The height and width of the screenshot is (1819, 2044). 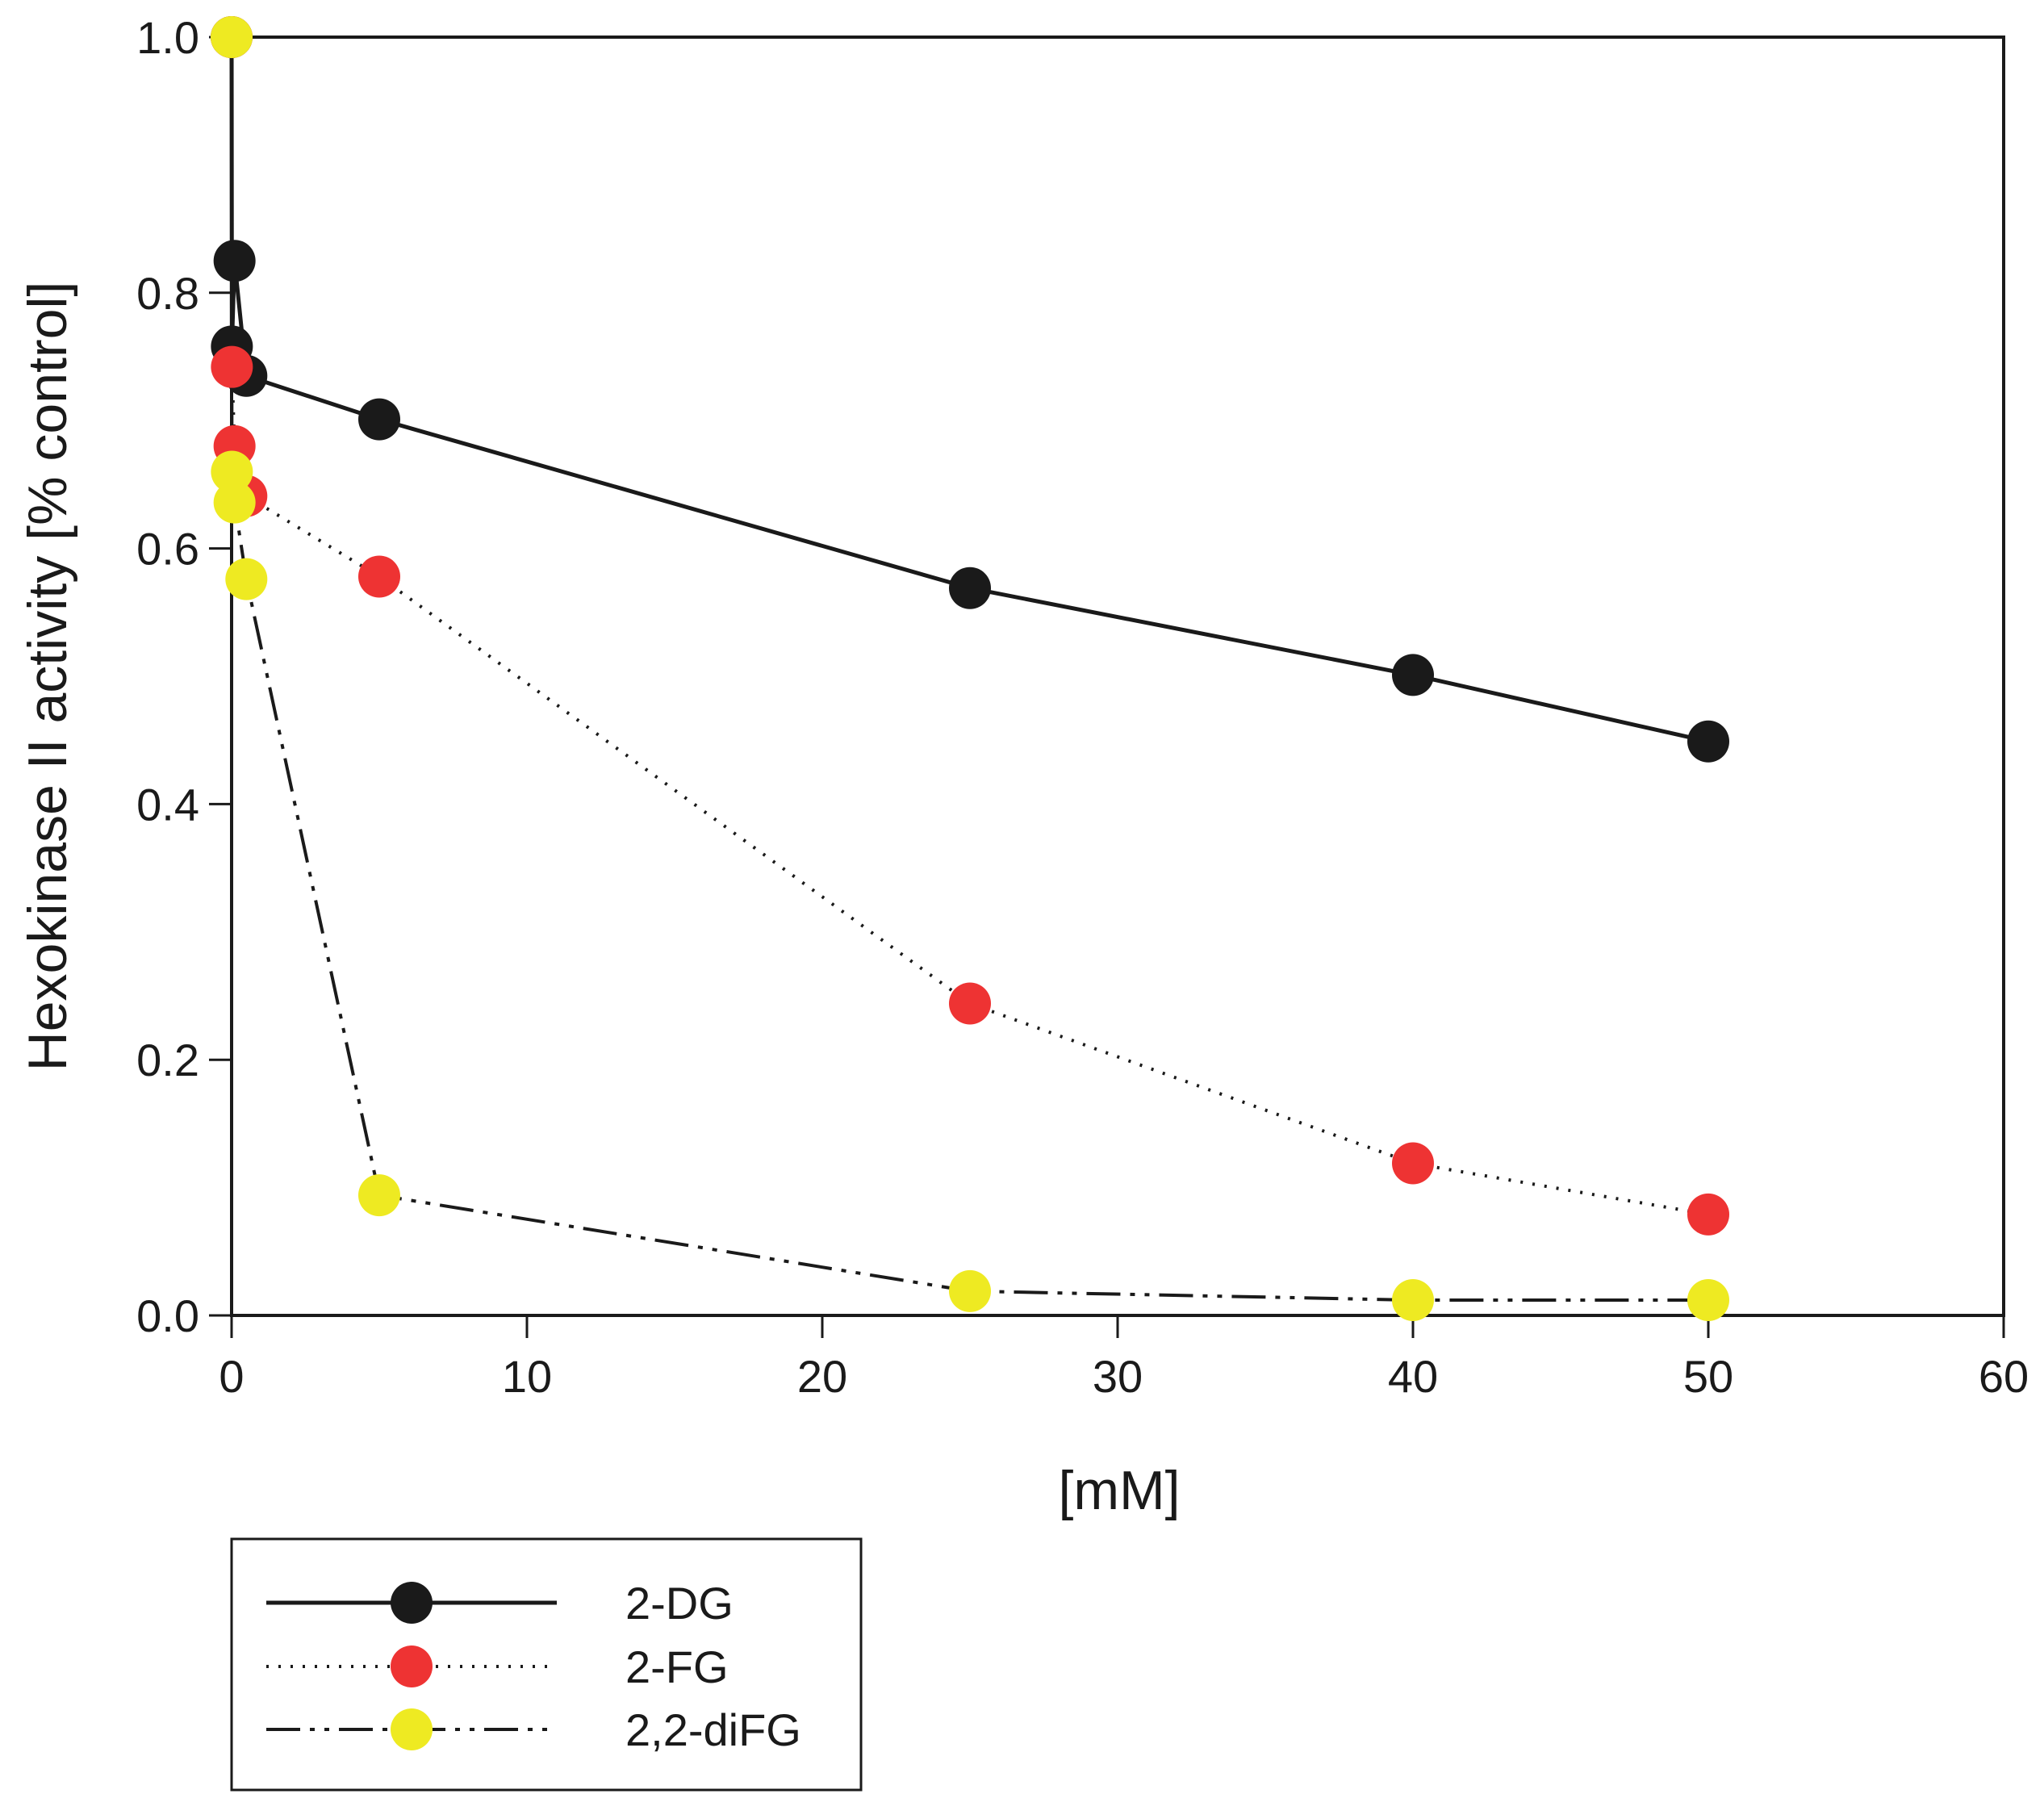 I want to click on legend-marker-2-DG, so click(x=412, y=1603).